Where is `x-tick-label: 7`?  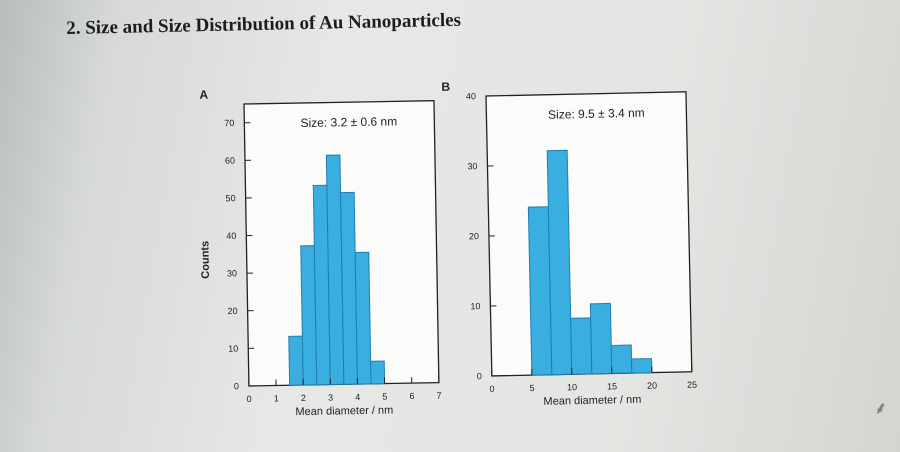
x-tick-label: 7 is located at coordinates (439, 396).